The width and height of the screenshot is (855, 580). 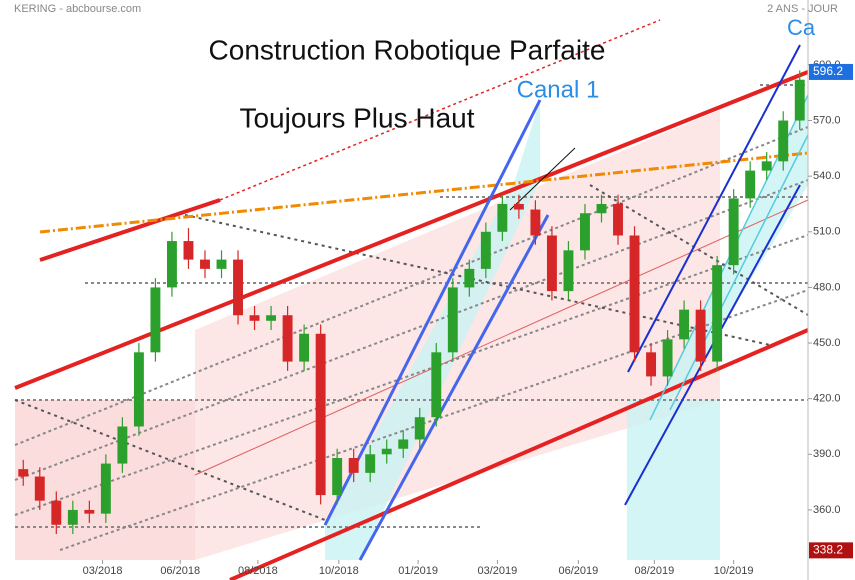 I want to click on channel-line, so click(x=130, y=230).